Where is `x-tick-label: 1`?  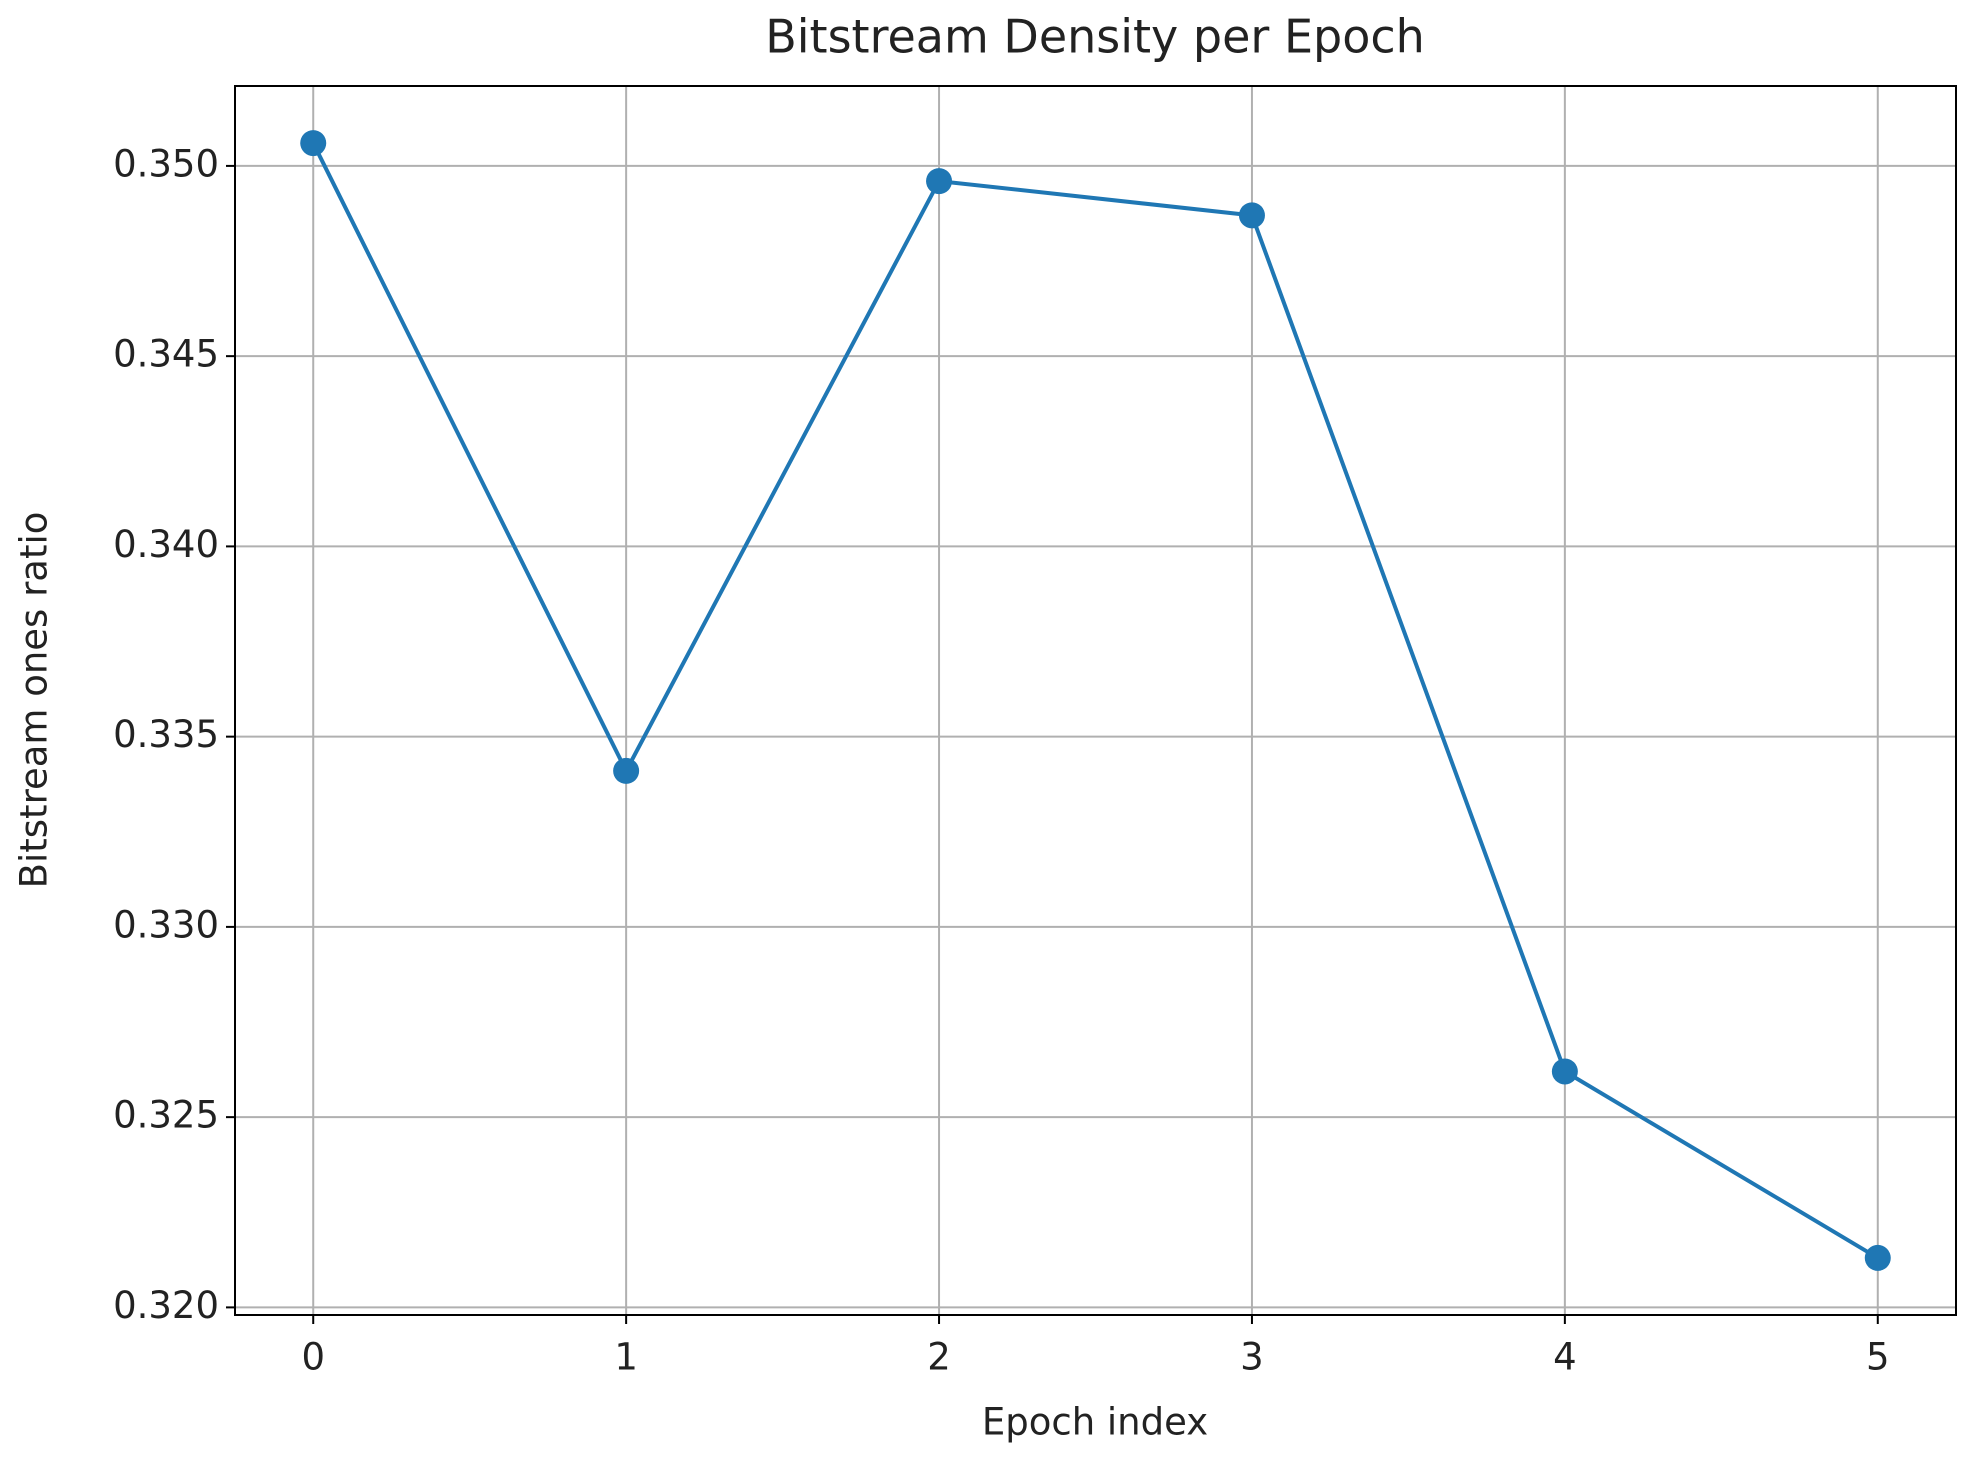 x-tick-label: 1 is located at coordinates (626, 1357).